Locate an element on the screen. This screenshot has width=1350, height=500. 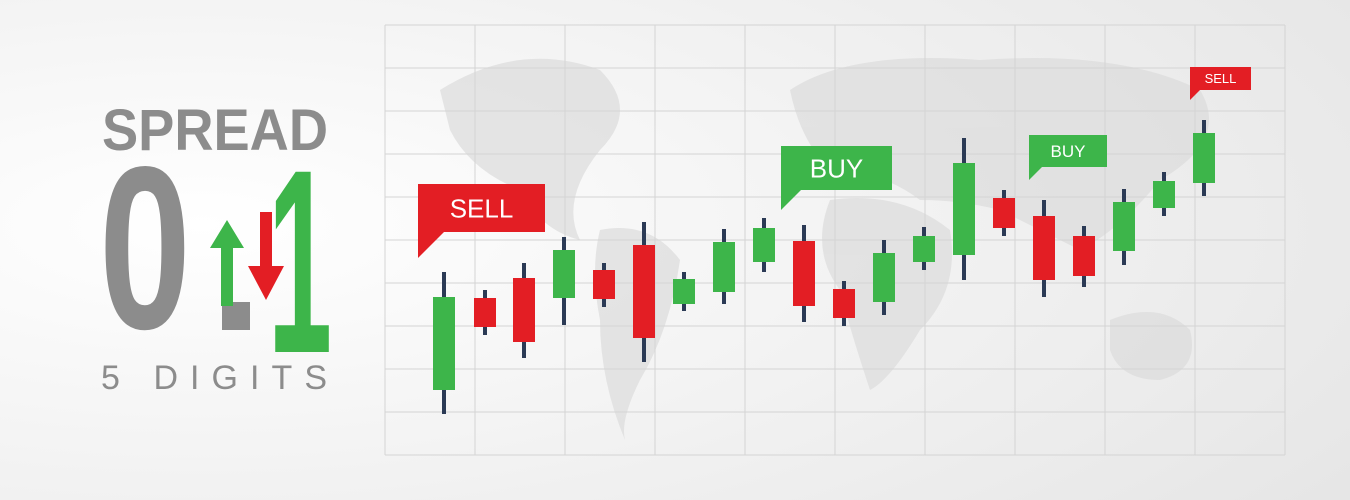
logo-zero: 0 is located at coordinates (145, 248).